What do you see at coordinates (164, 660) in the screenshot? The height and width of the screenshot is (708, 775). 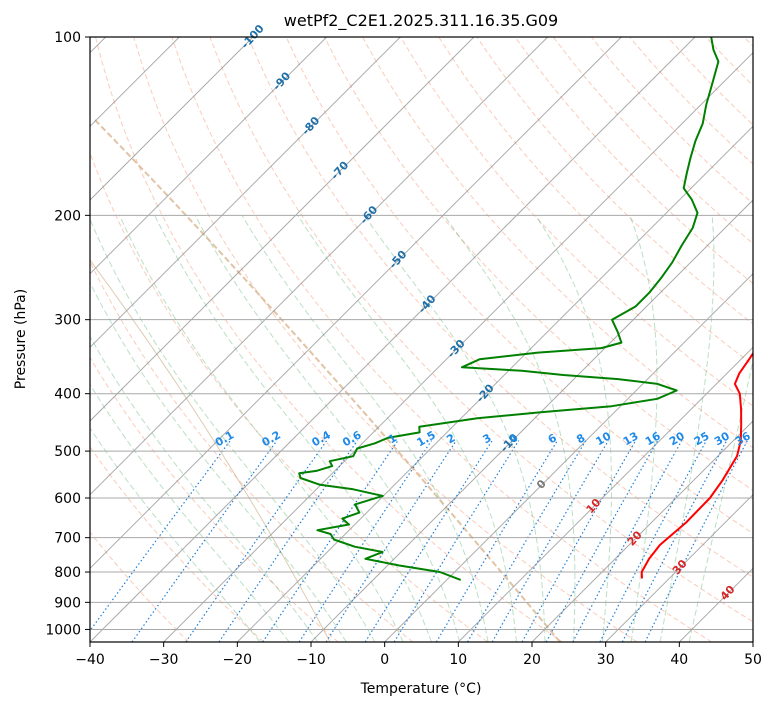 I see `x-tick-label: −30` at bounding box center [164, 660].